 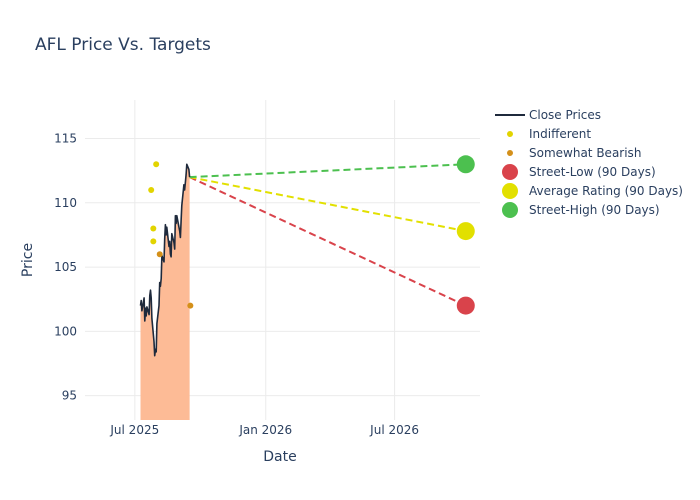 I want to click on x-tick-label: Jul 2025, so click(x=134, y=430).